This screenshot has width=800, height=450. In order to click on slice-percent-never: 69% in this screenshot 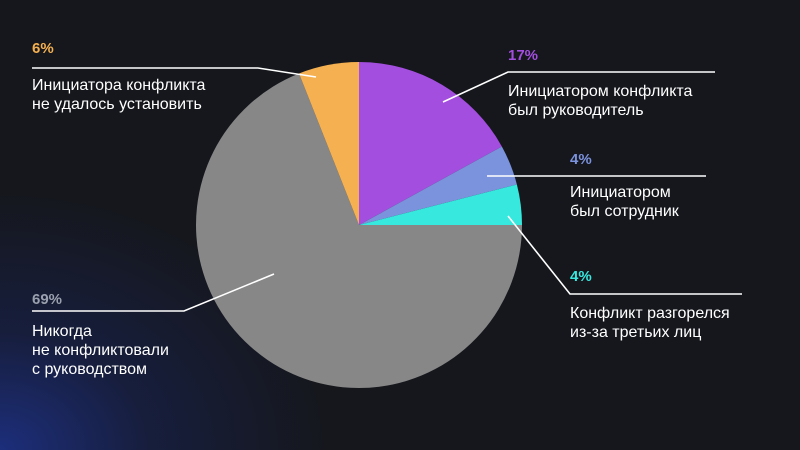, I will do `click(47, 299)`.